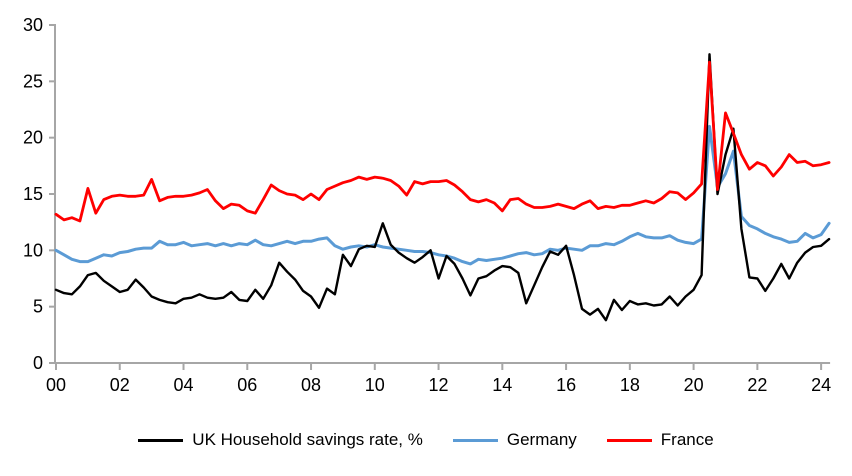  I want to click on france-legend-label: France, so click(687, 439).